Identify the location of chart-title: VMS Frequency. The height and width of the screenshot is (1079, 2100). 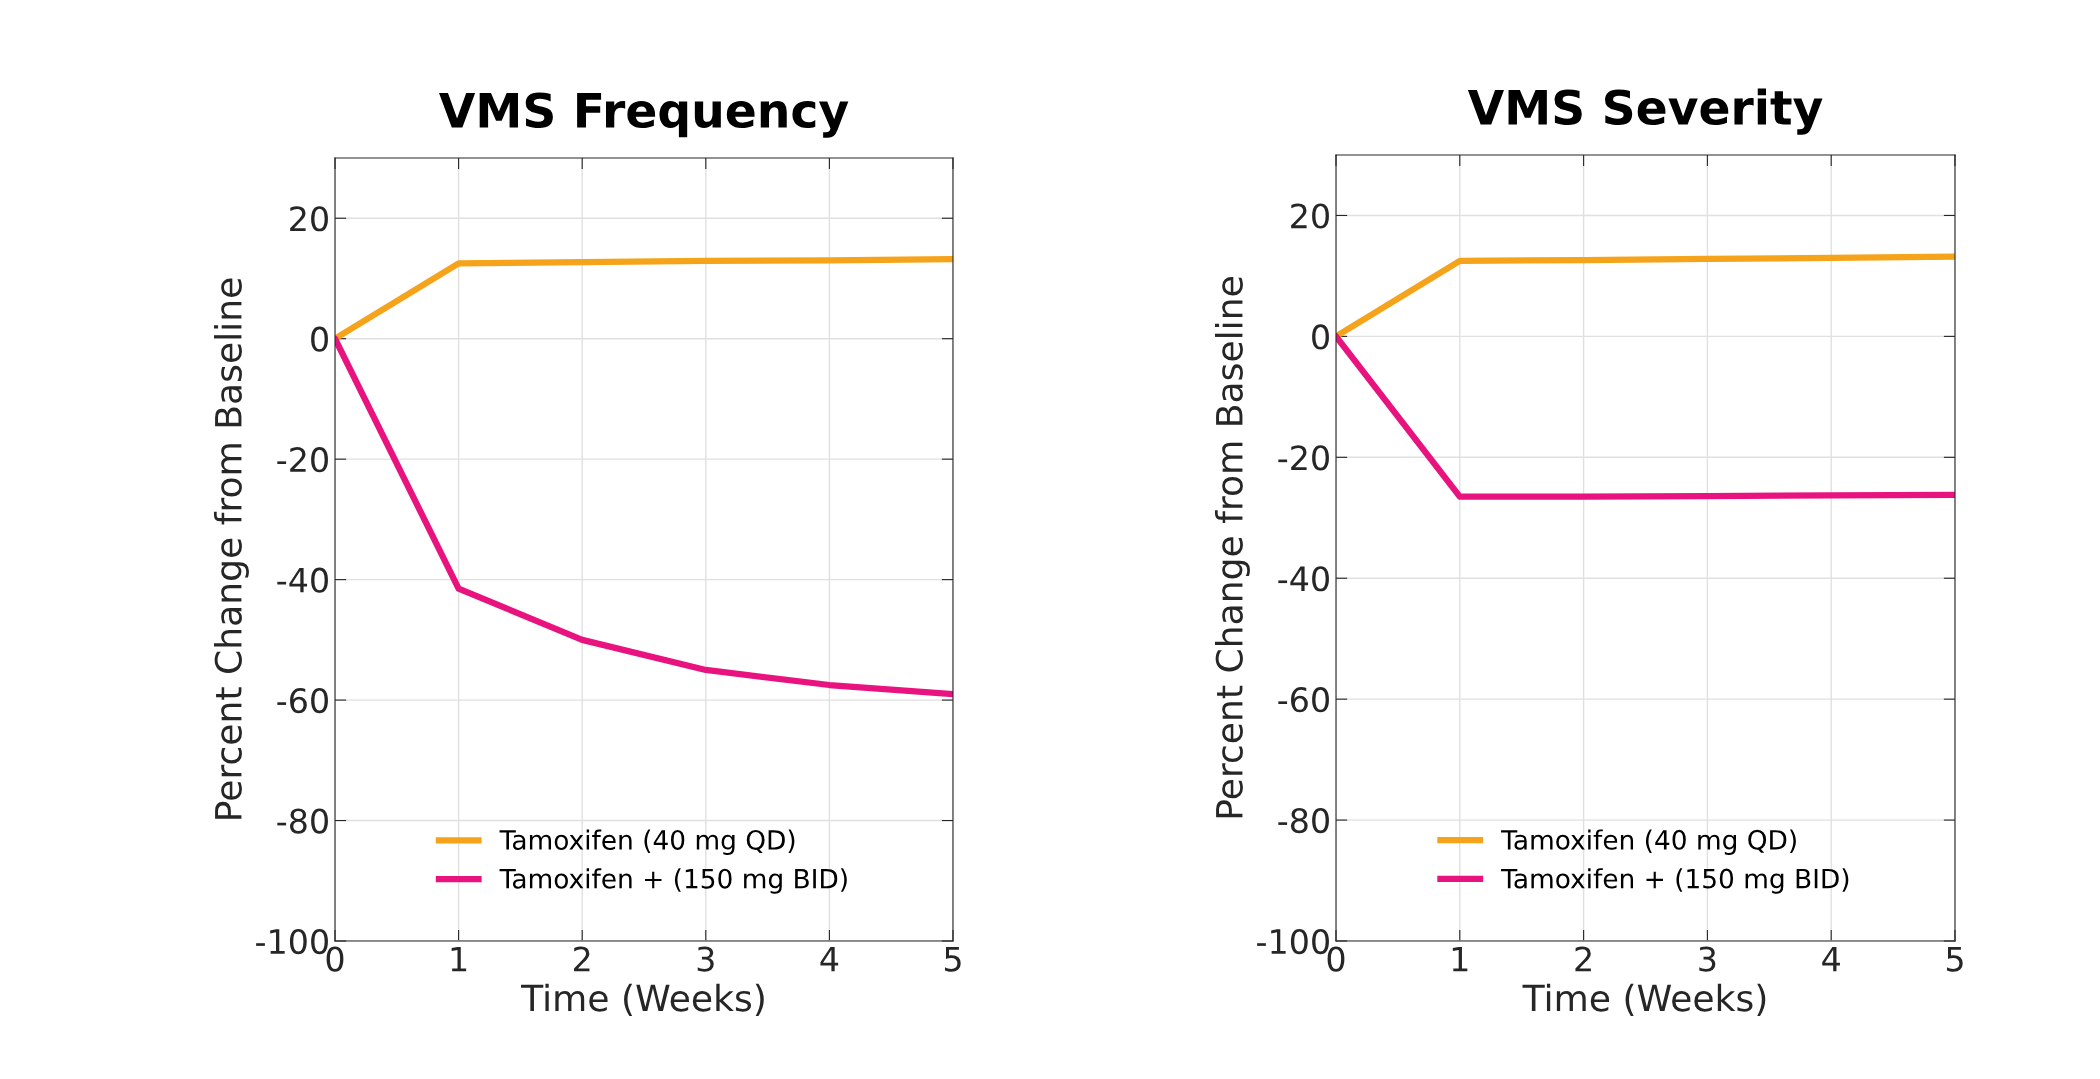
(644, 115).